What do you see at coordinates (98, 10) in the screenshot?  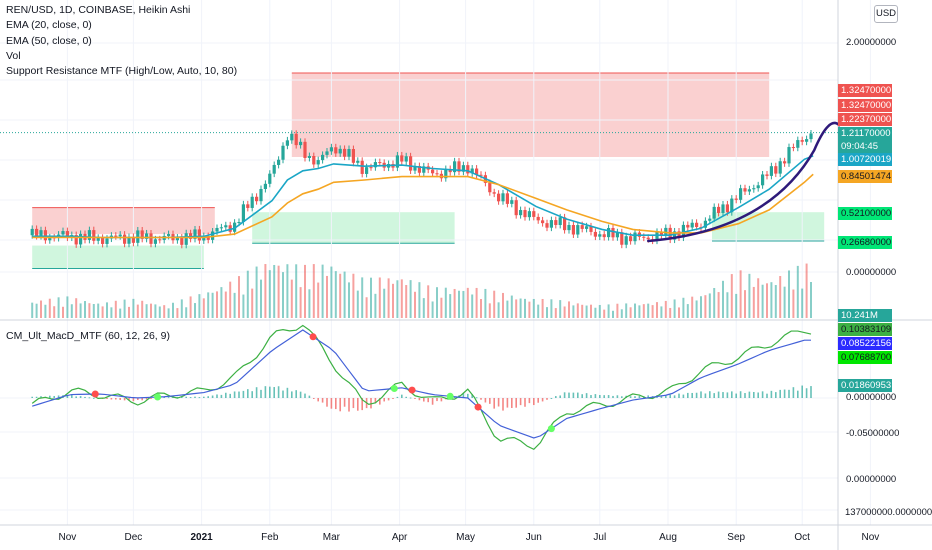 I see `symbol-line: REN/USD, 1D, COINBASE, Heikin Ashi` at bounding box center [98, 10].